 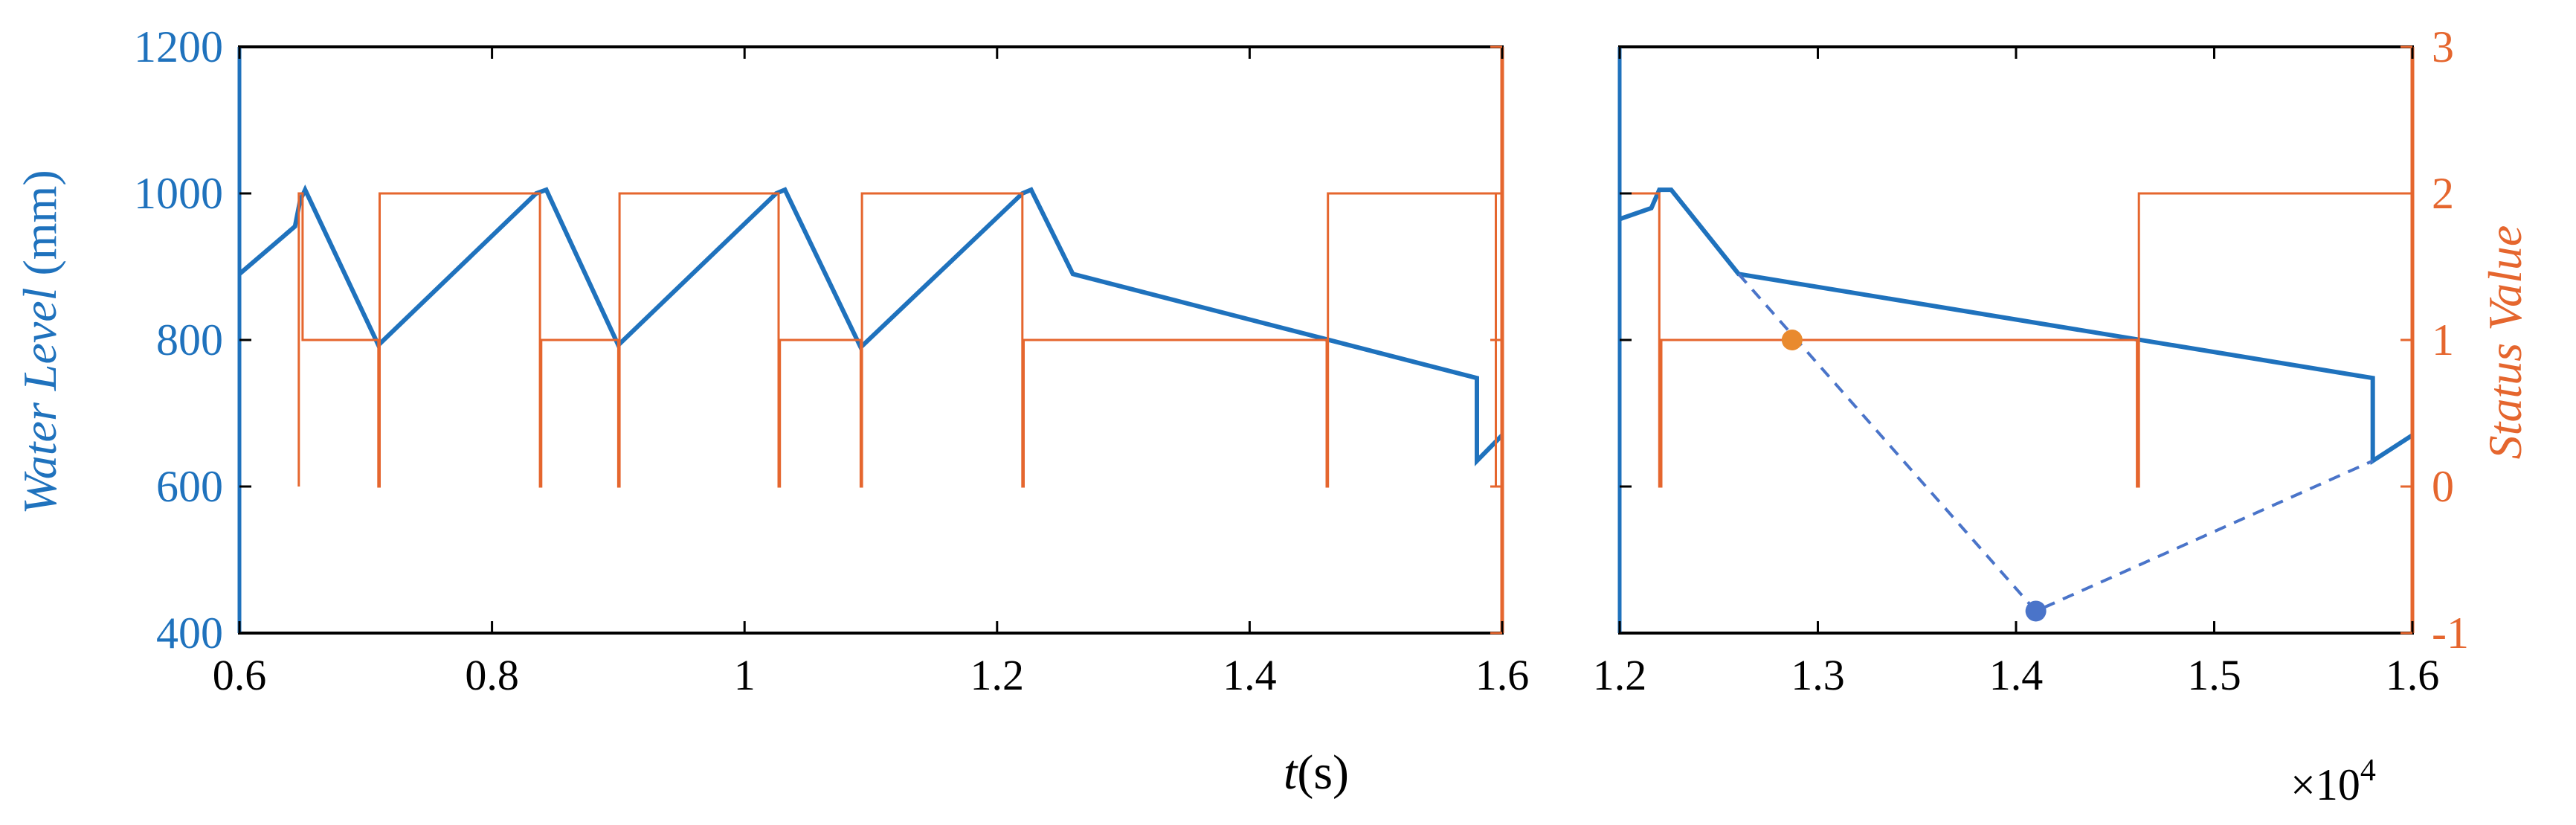 What do you see at coordinates (492, 675) in the screenshot?
I see `x-tick-label: 0.8` at bounding box center [492, 675].